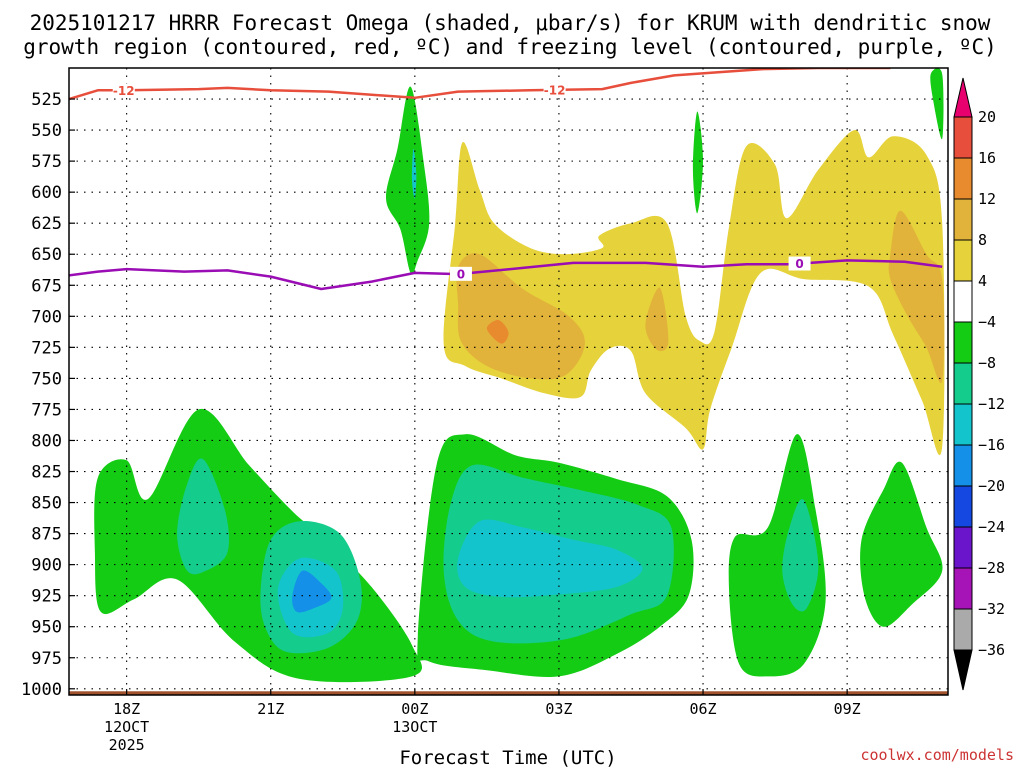 The height and width of the screenshot is (768, 1024). What do you see at coordinates (800, 555) in the screenshot?
I see `omega-region-10-level--8` at bounding box center [800, 555].